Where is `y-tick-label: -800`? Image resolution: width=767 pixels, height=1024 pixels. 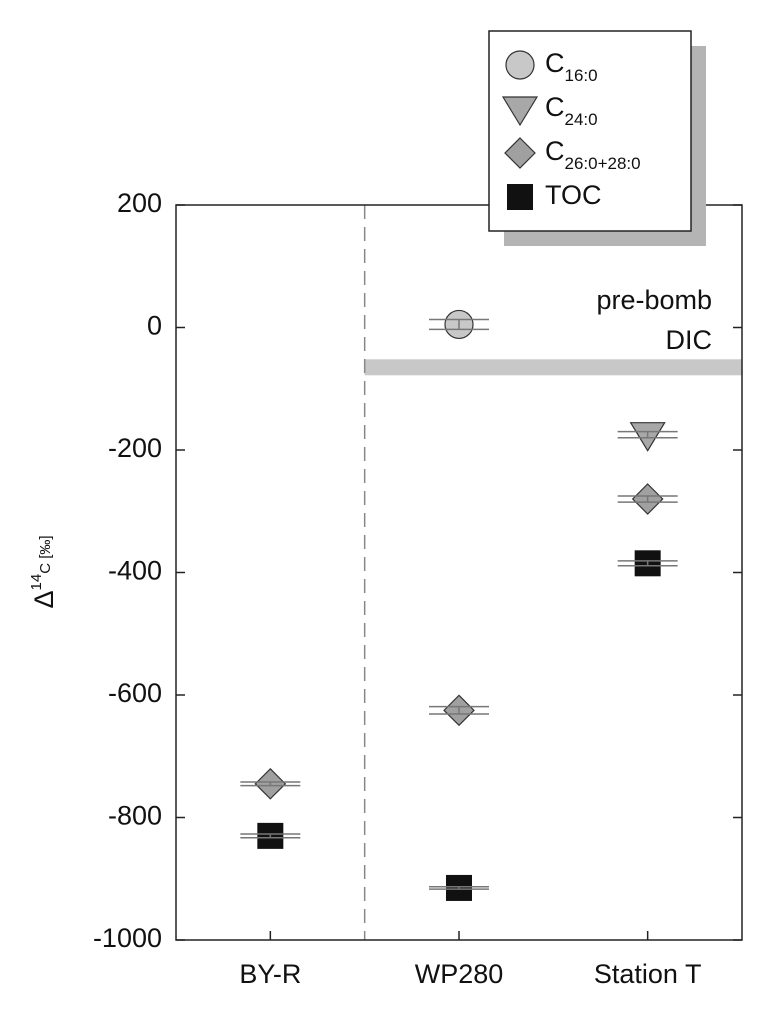
y-tick-label: -800 is located at coordinates (135, 816).